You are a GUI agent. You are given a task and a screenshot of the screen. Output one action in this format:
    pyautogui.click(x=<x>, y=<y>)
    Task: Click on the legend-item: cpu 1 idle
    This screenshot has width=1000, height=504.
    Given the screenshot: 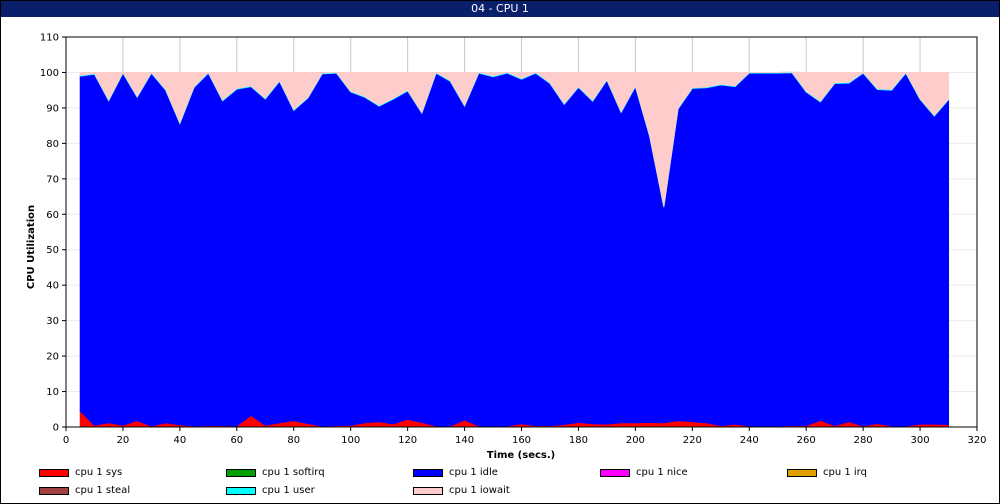 What is the action you would take?
    pyautogui.click(x=455, y=472)
    